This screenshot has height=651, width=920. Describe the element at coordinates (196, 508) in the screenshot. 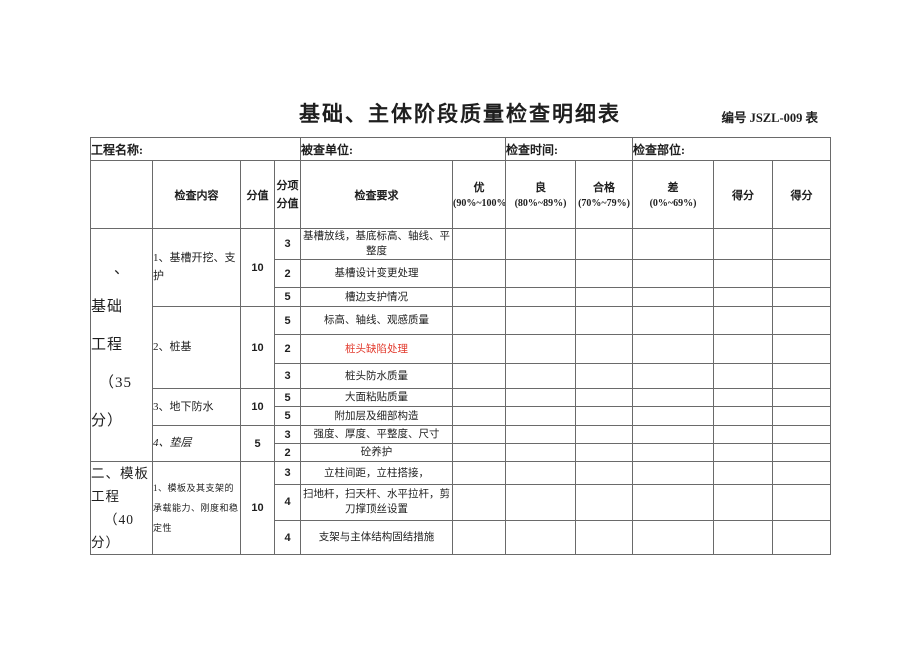

I see `content-cell: 1、模板及其支架的承载能力、刚度和稳定性` at that location.